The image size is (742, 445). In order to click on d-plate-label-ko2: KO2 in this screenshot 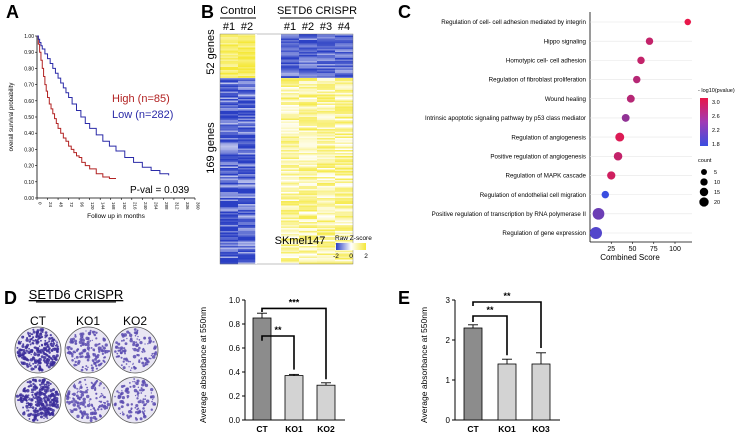, I will do `click(135, 321)`.